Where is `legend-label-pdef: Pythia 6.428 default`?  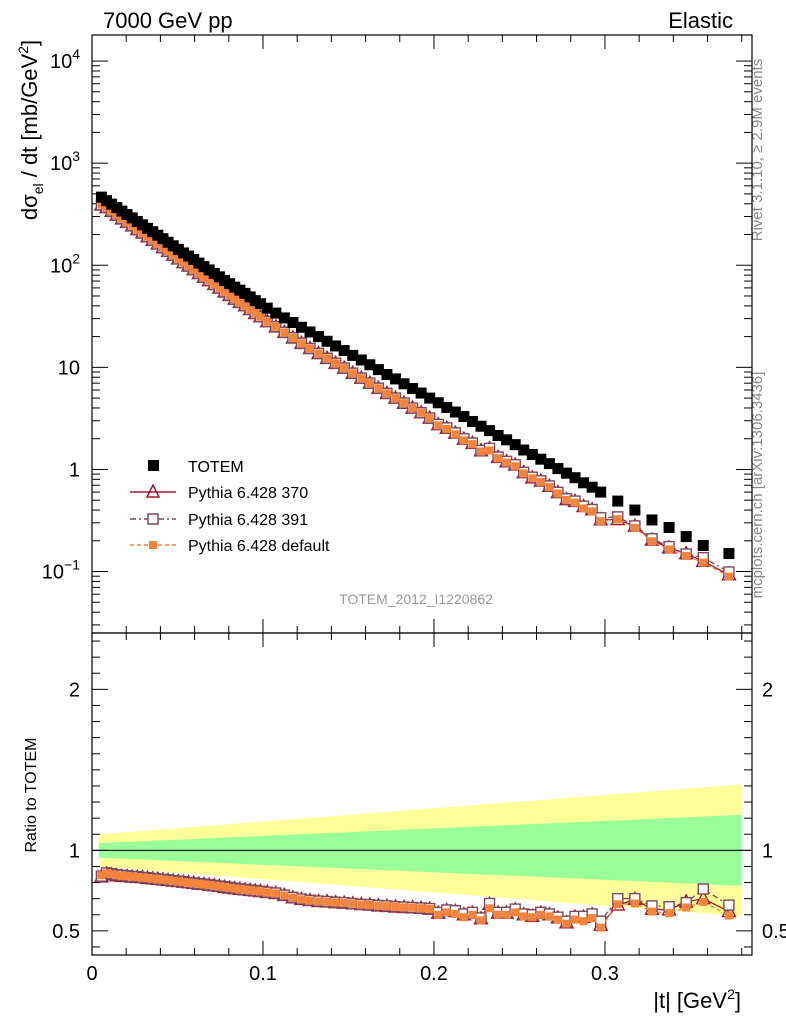
legend-label-pdef: Pythia 6.428 default is located at coordinates (259, 546).